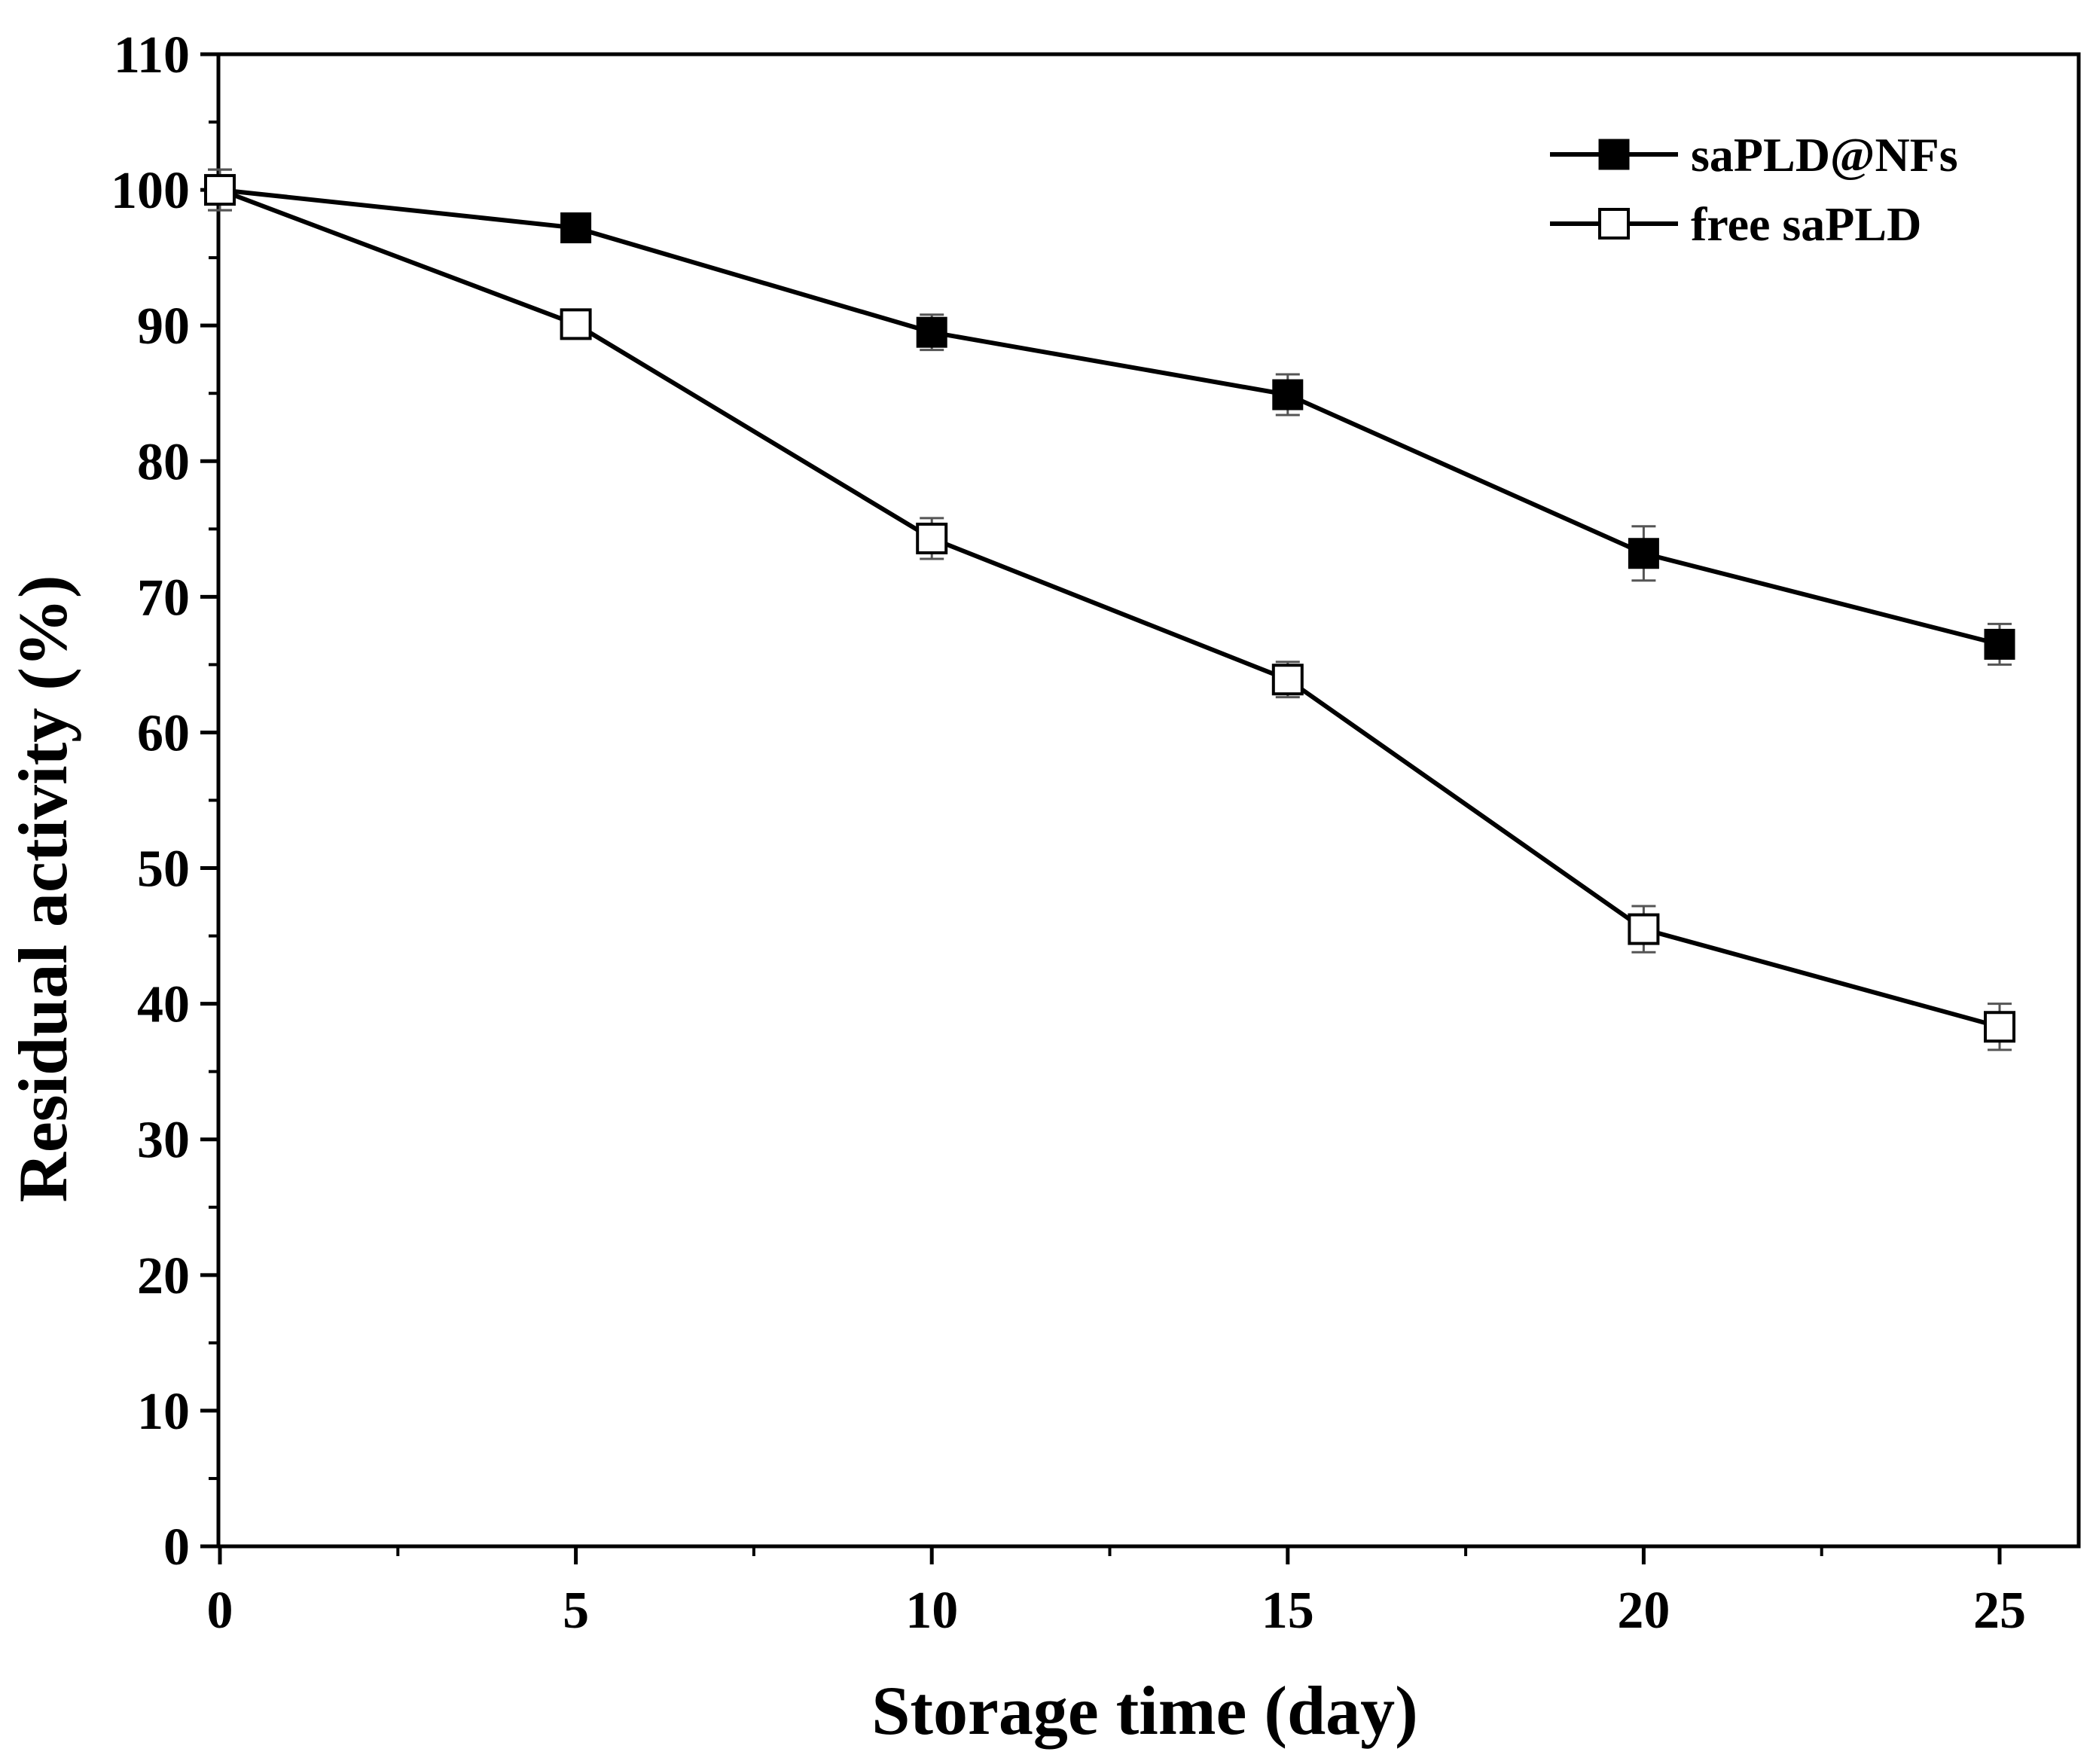 The height and width of the screenshot is (1764, 2093). Describe the element at coordinates (1144, 1711) in the screenshot. I see `x-axis-title: Storage time (day)` at that location.